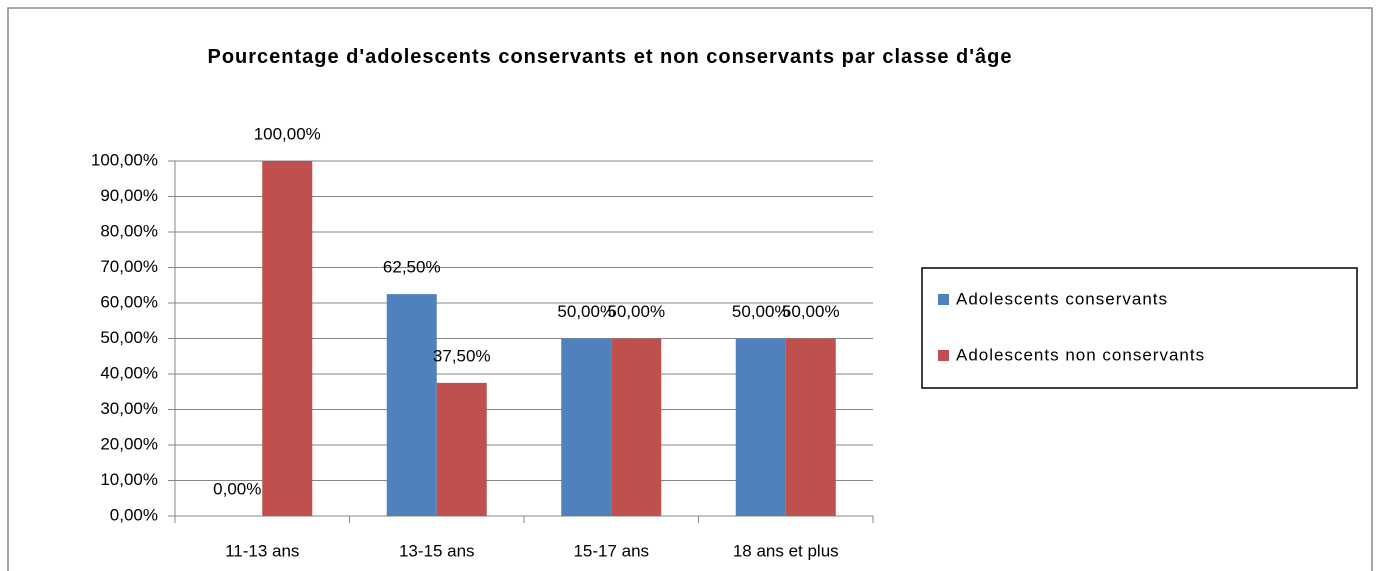  I want to click on y-tick-label: 70,00%, so click(129, 266).